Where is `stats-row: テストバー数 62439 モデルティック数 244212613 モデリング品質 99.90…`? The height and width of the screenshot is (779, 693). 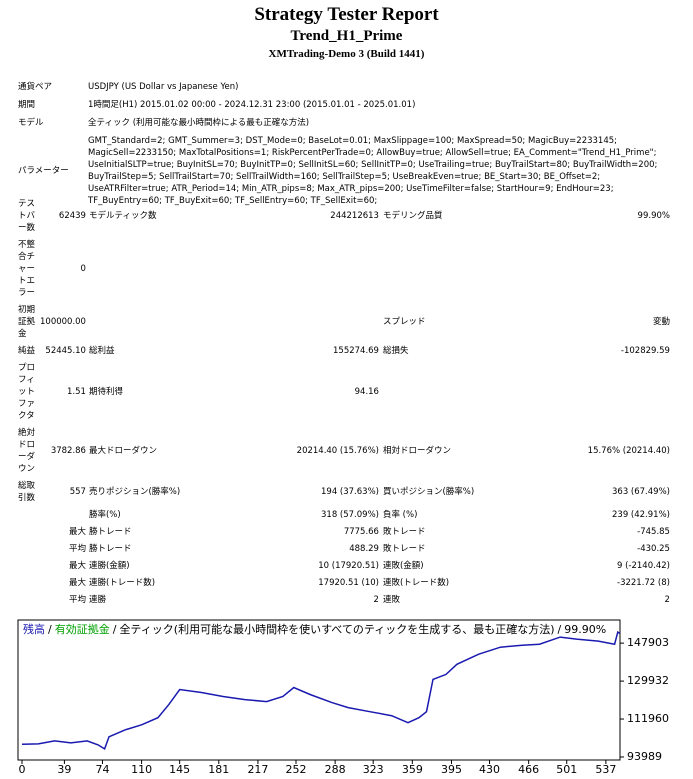 stats-row: テストバー数 62439 モデルティック数 244212613 モデリング品質 99.90… is located at coordinates (344, 215).